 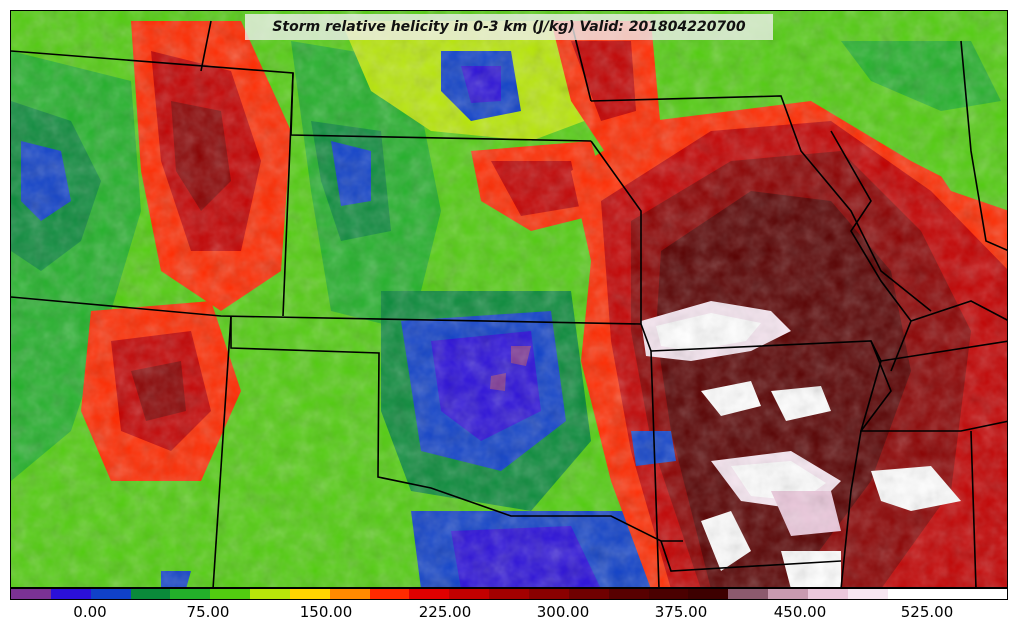 What do you see at coordinates (90, 612) in the screenshot?
I see `colorbar-tick-label: 0.00` at bounding box center [90, 612].